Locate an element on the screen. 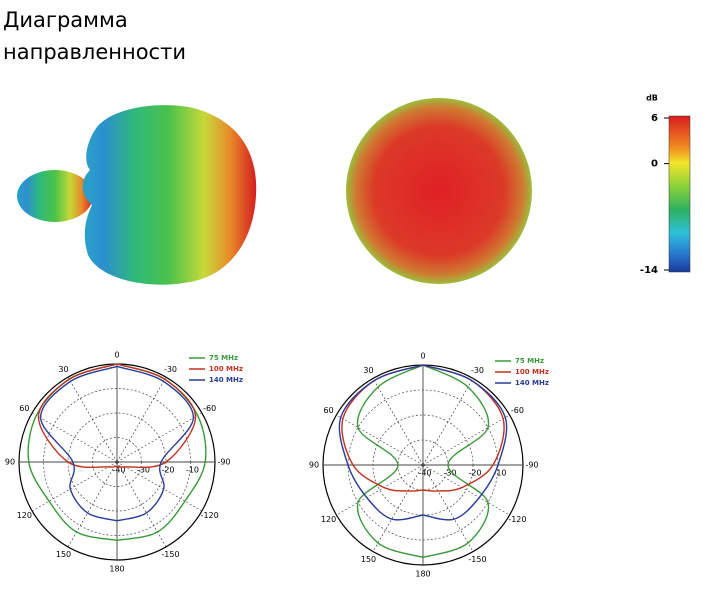 The width and height of the screenshot is (703, 593). colorbar-tick-label: 6 is located at coordinates (654, 118).